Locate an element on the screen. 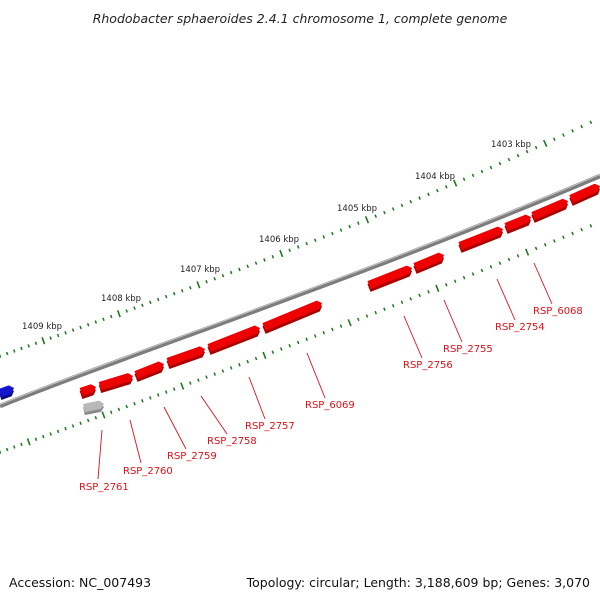 This screenshot has width=600, height=600. kbp-label: 1407 kbp is located at coordinates (200, 270).